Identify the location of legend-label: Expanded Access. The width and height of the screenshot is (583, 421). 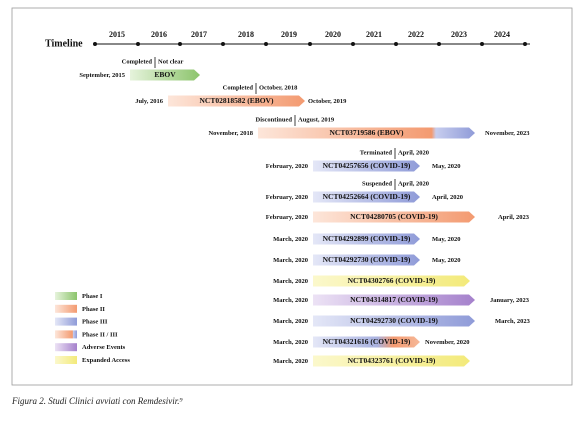
(106, 360).